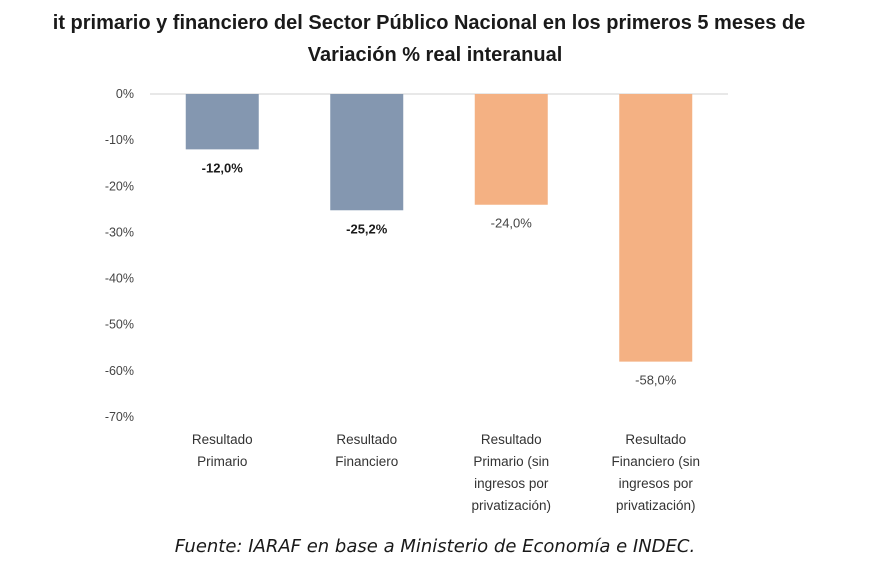  What do you see at coordinates (119, 279) in the screenshot?
I see `y-tick-label: -40%` at bounding box center [119, 279].